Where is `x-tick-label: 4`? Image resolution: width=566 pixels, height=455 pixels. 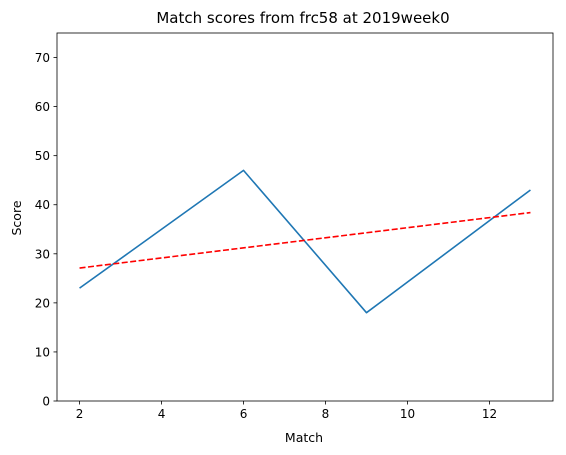
x-tick-label: 4 is located at coordinates (162, 414).